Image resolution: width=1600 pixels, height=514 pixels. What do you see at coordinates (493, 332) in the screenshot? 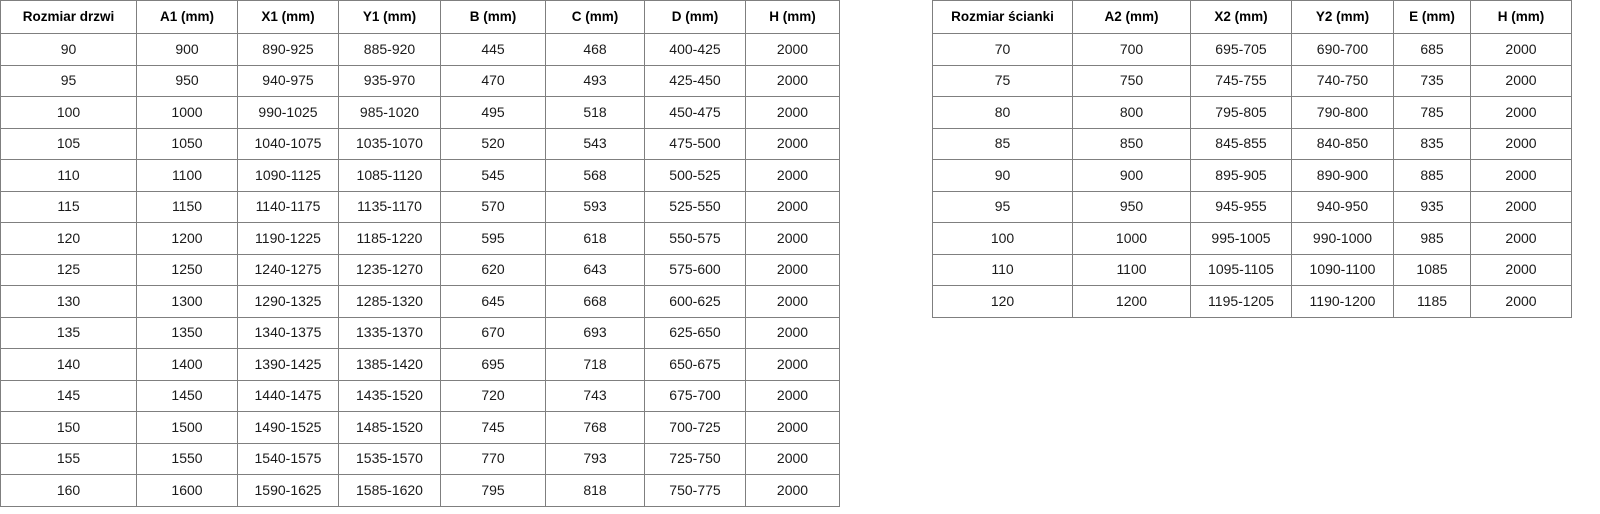
I see `door-cell: 670` at bounding box center [493, 332].